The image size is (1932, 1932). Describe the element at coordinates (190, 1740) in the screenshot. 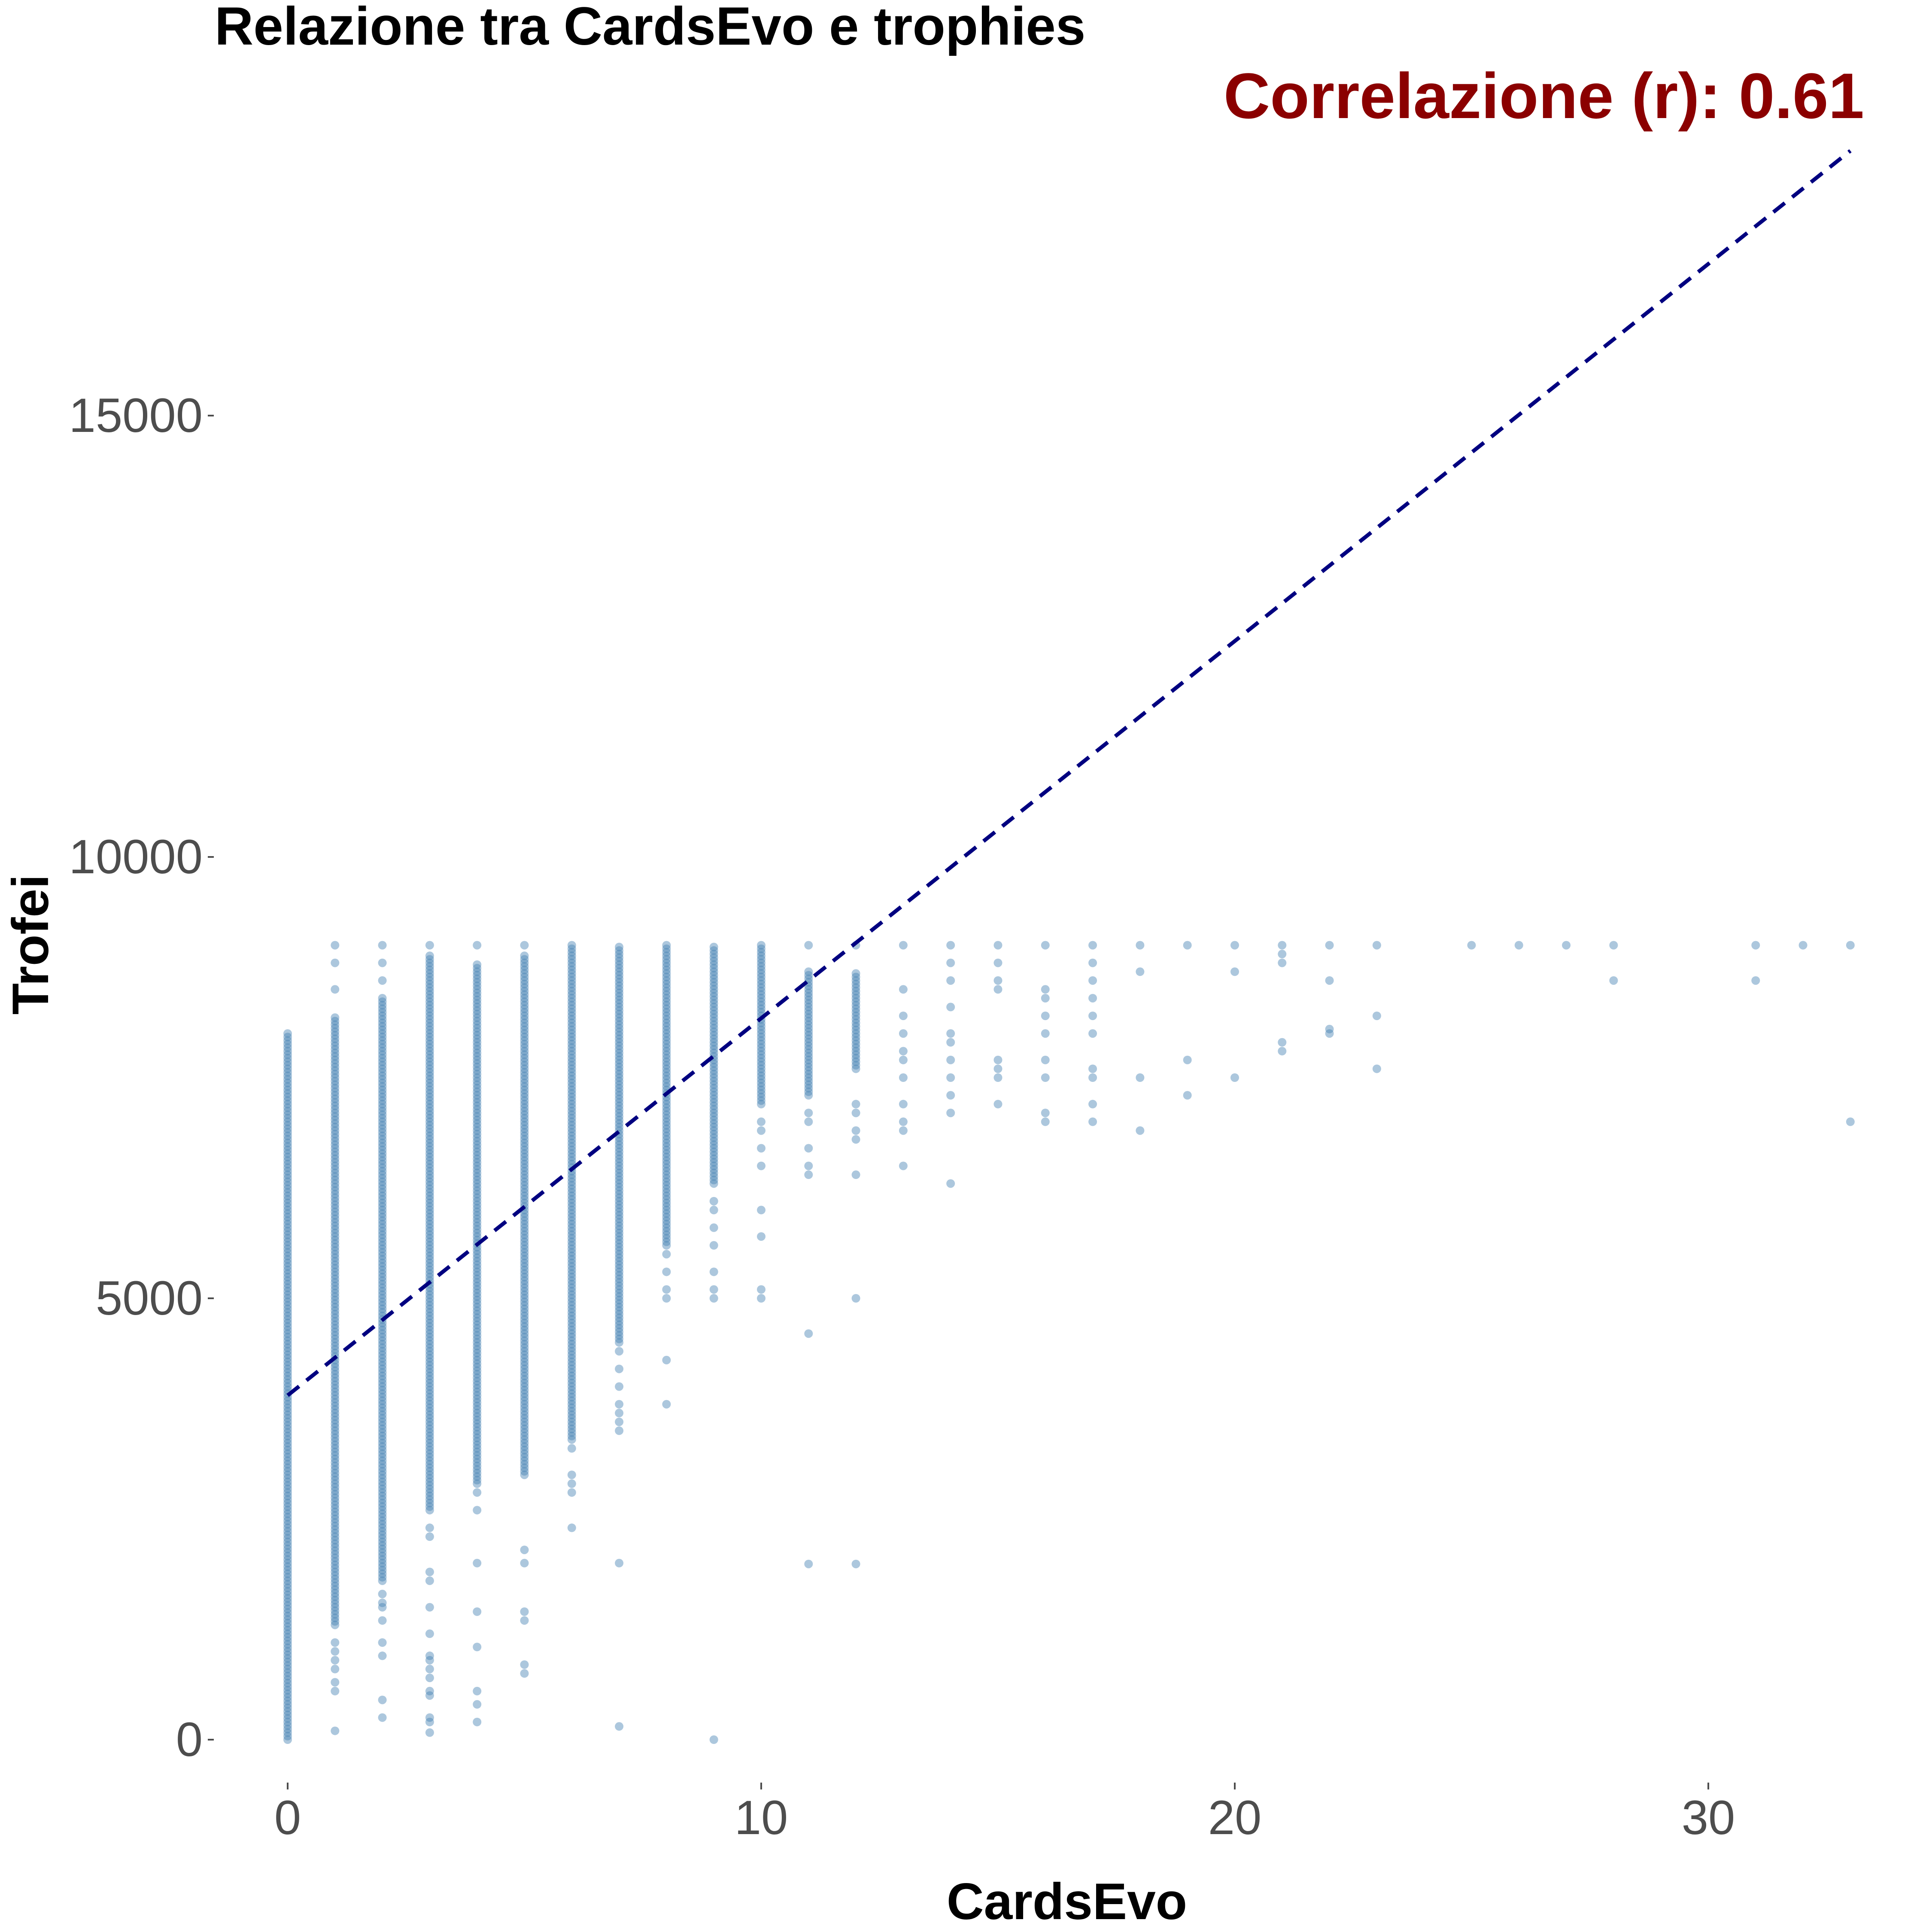

I see `y-tick-label: 0` at that location.